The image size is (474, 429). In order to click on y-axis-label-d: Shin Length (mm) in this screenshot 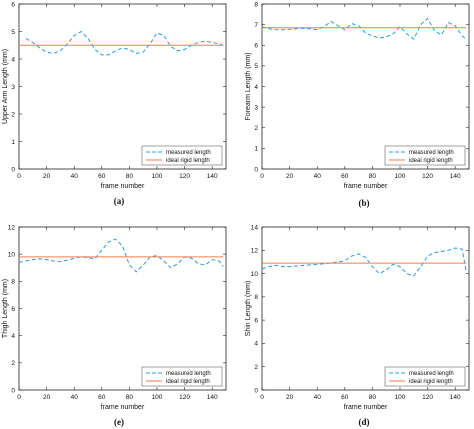, I will do `click(248, 309)`.